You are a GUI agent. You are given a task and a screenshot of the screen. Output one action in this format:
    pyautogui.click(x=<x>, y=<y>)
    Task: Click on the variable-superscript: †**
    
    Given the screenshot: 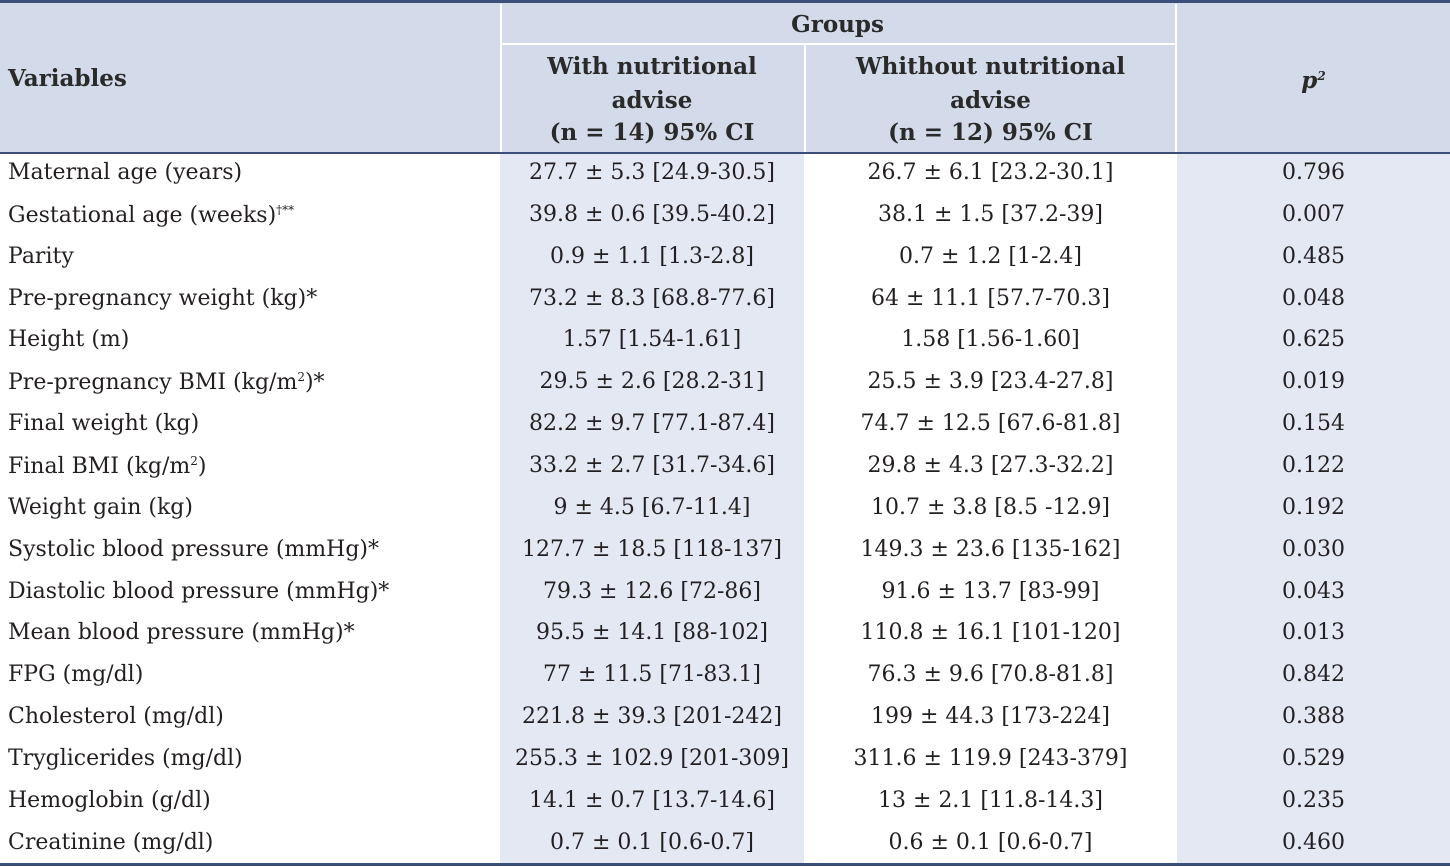 What is the action you would take?
    pyautogui.click(x=285, y=210)
    